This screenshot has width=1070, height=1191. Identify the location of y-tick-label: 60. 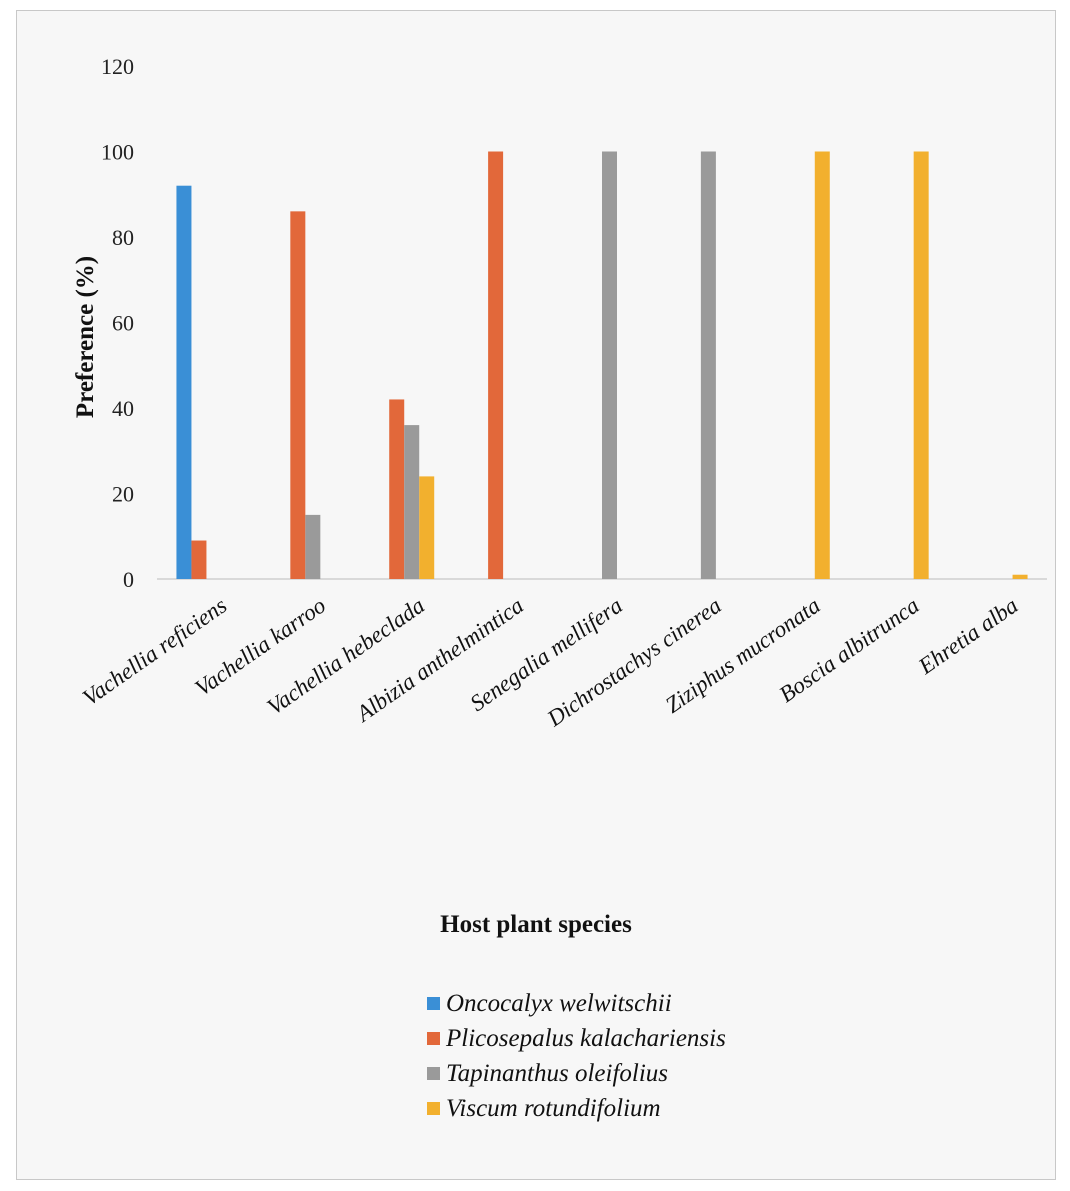
(123, 323).